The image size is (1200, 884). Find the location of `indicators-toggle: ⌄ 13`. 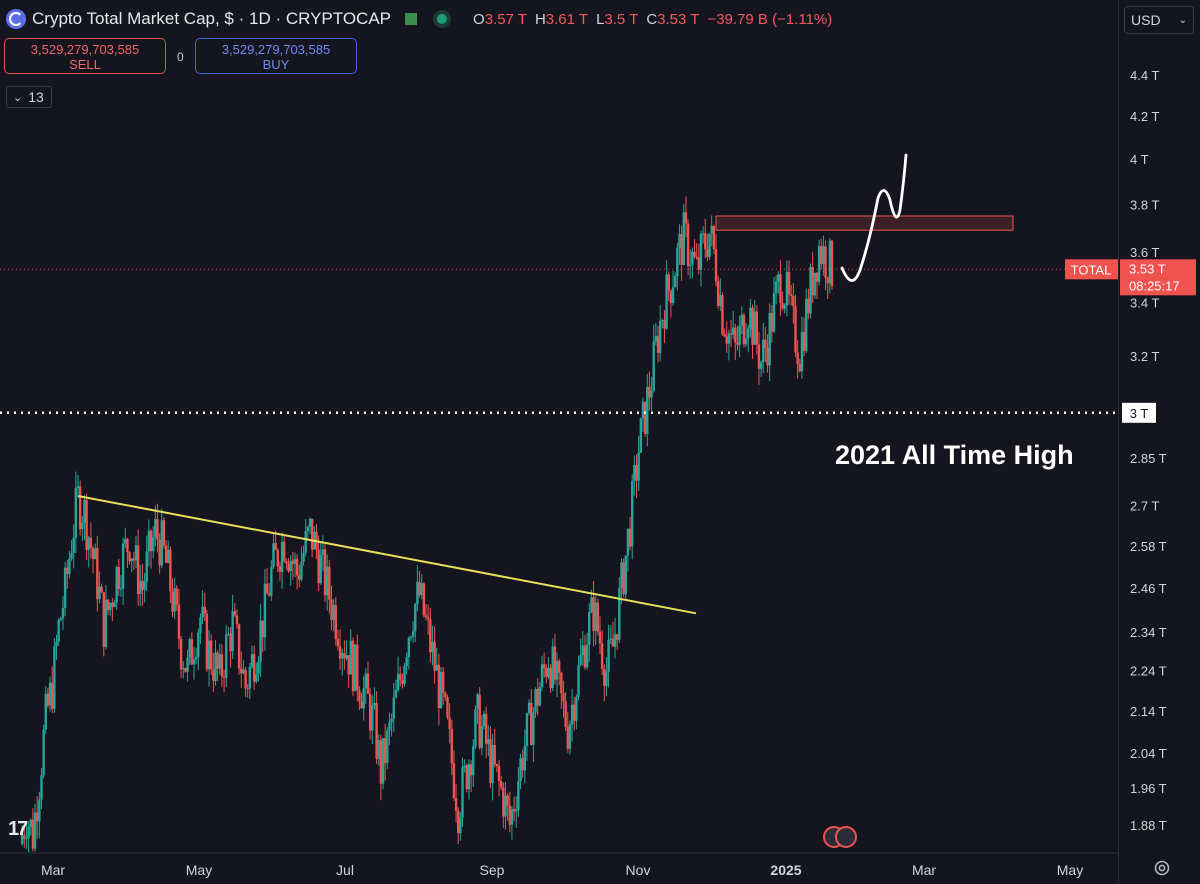

indicators-toggle: ⌄ 13 is located at coordinates (29, 97).